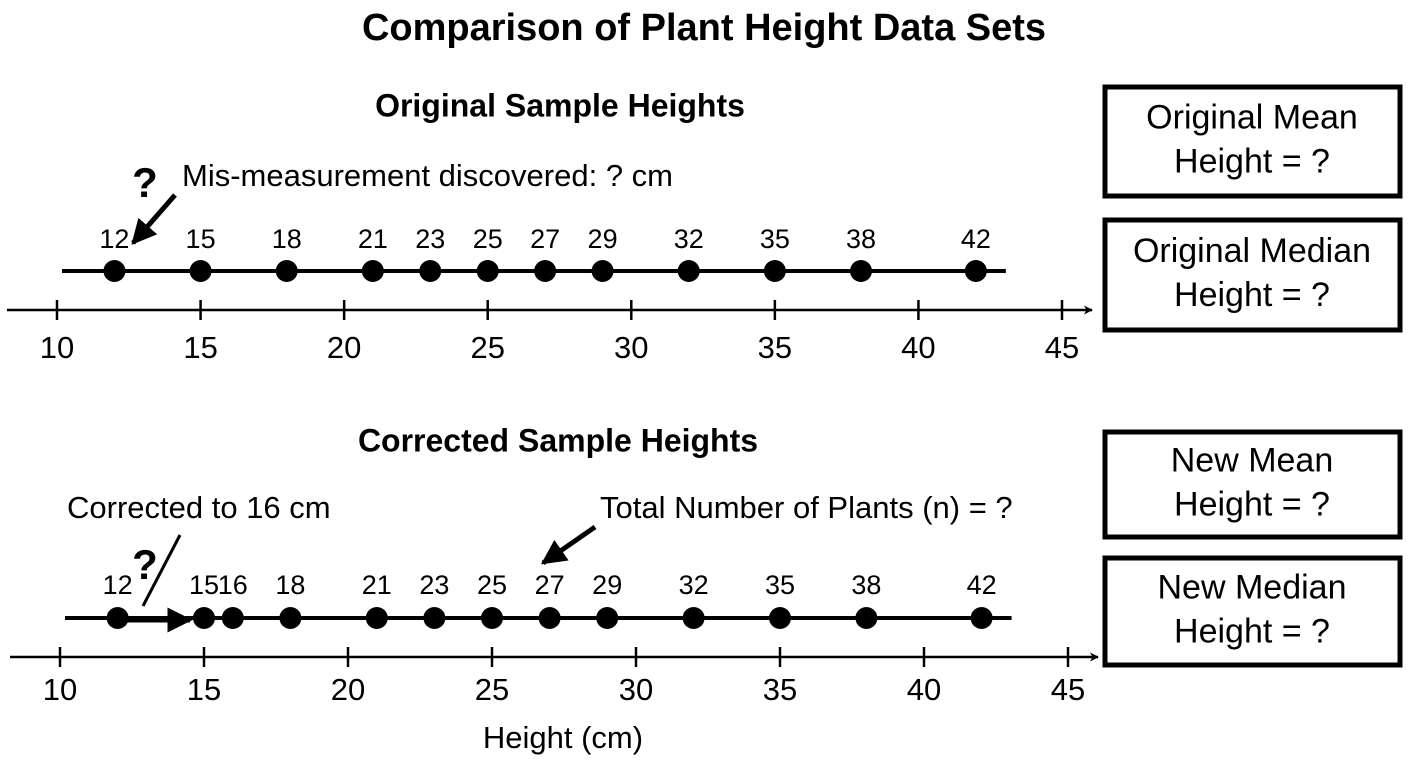 The width and height of the screenshot is (1408, 768). What do you see at coordinates (806, 507) in the screenshot?
I see `annotation: Total Number of Plants (n) = ?` at bounding box center [806, 507].